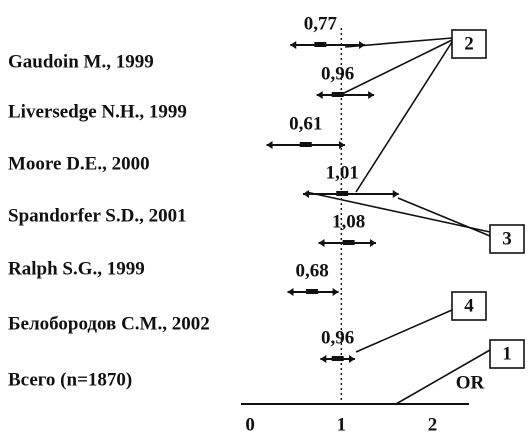  I want to click on x-tick-label: 0, so click(250, 424).